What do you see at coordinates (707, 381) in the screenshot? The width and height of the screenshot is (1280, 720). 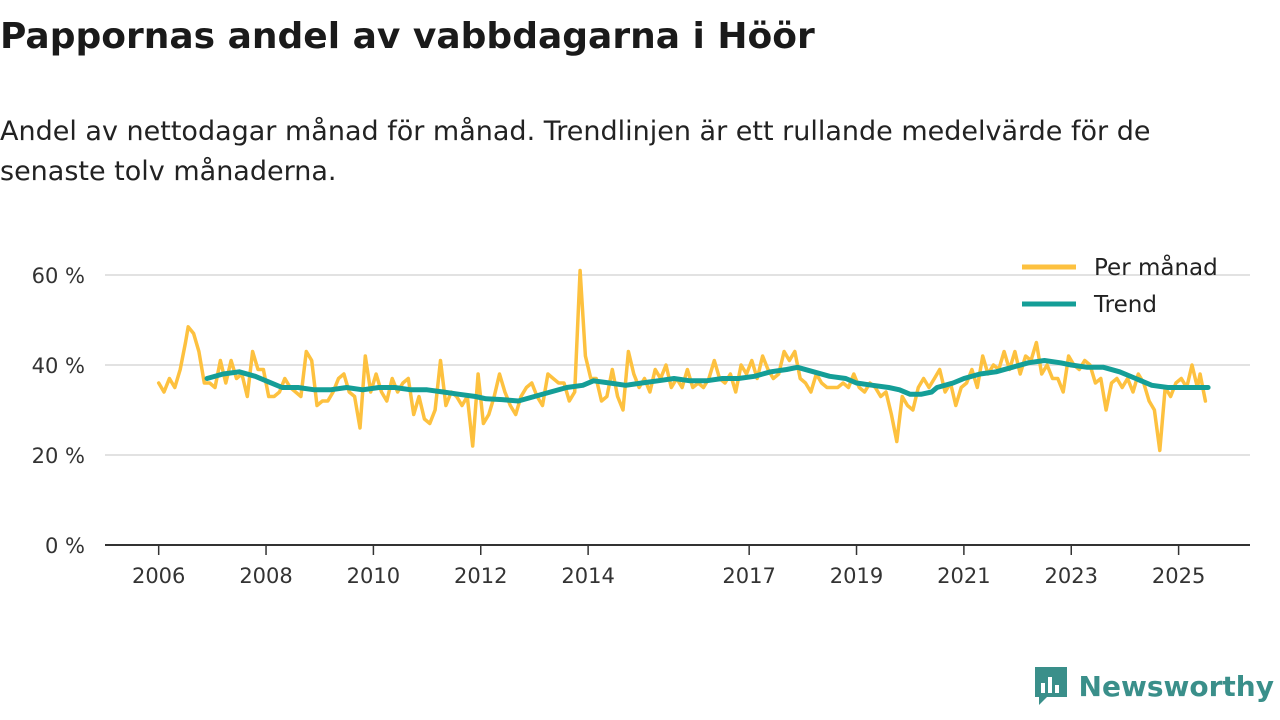 I see `series-line-trend` at bounding box center [707, 381].